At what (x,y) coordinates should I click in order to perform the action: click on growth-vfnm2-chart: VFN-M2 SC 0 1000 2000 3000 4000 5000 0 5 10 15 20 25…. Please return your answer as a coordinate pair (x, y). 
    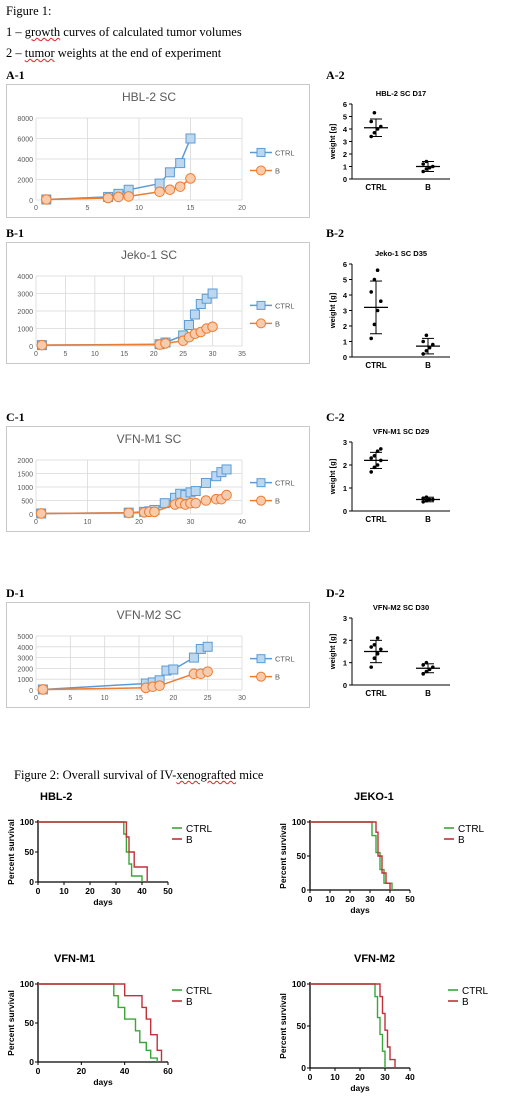
    Looking at the image, I should click on (156, 655).